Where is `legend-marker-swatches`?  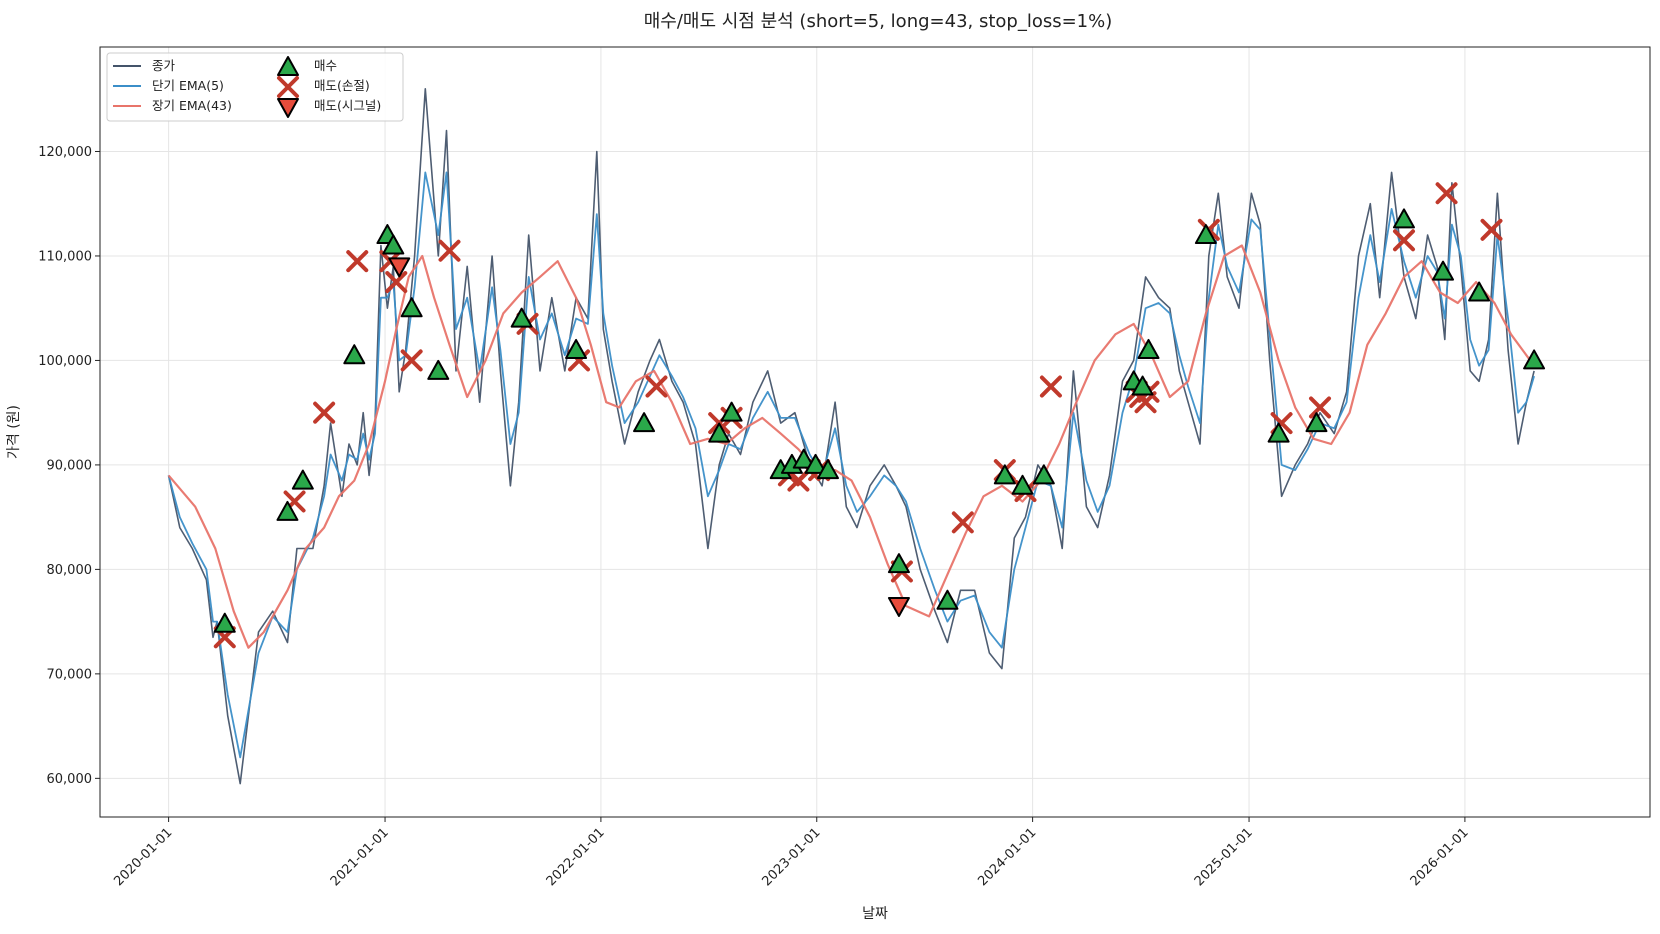
legend-marker-swatches is located at coordinates (288, 87).